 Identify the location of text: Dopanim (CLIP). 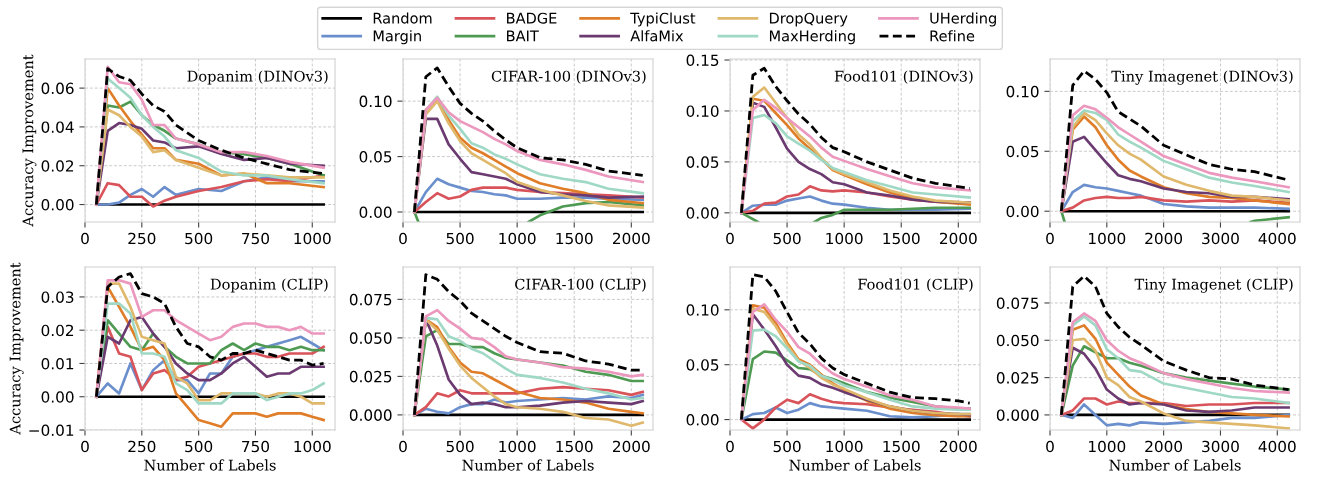
(269, 285).